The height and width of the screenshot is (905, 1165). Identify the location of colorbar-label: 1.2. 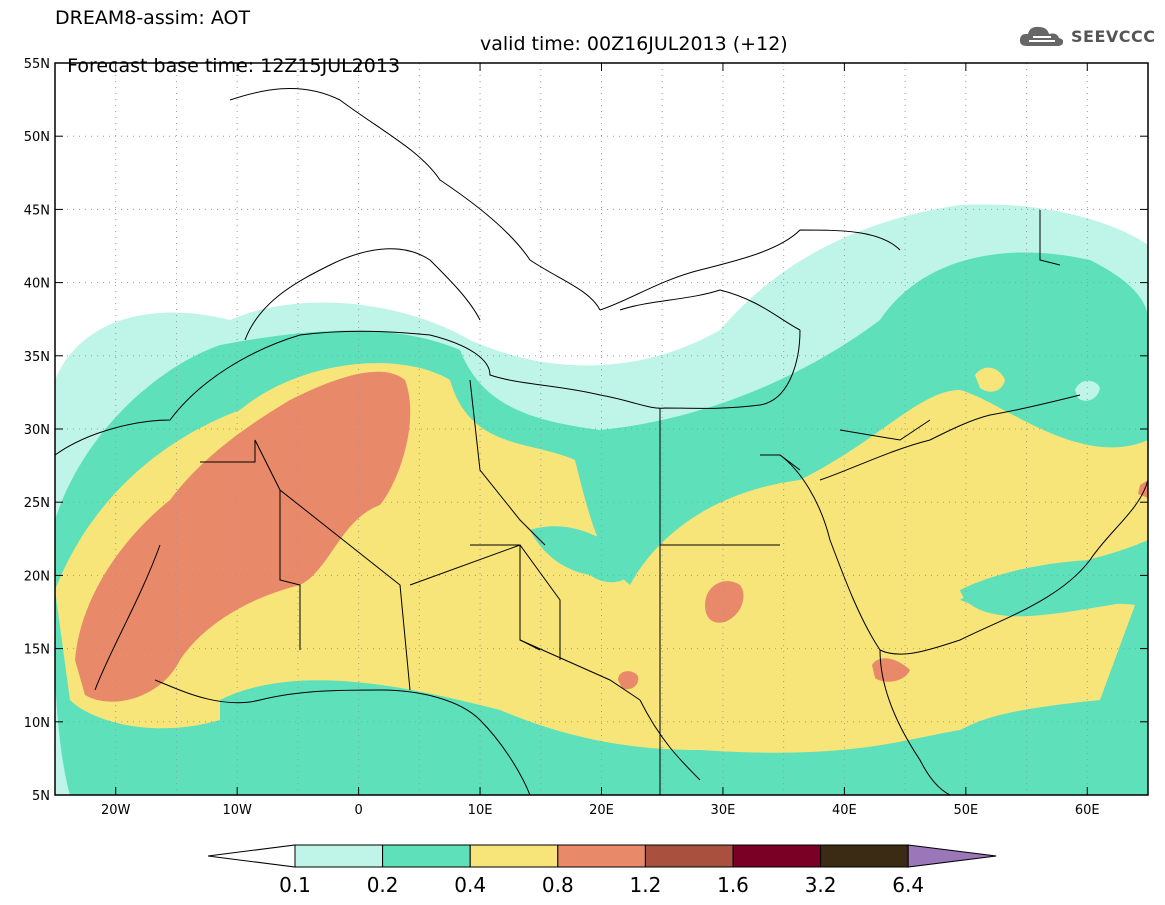
(645, 885).